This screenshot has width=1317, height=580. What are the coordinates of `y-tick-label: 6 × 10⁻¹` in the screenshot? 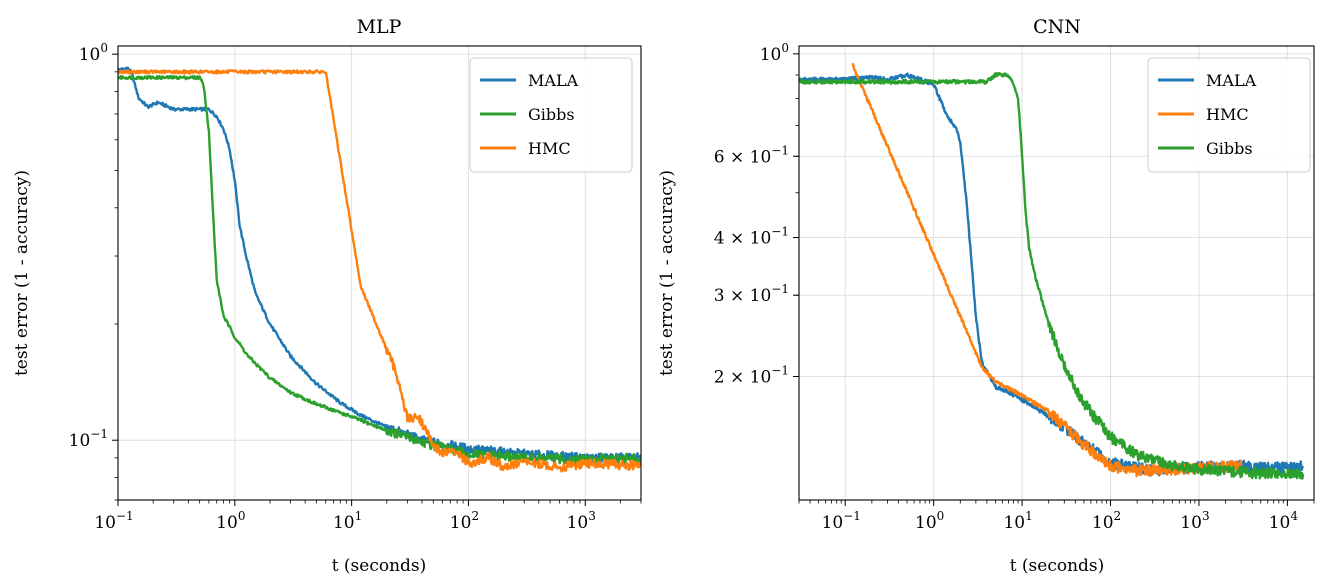 It's located at (751, 155).